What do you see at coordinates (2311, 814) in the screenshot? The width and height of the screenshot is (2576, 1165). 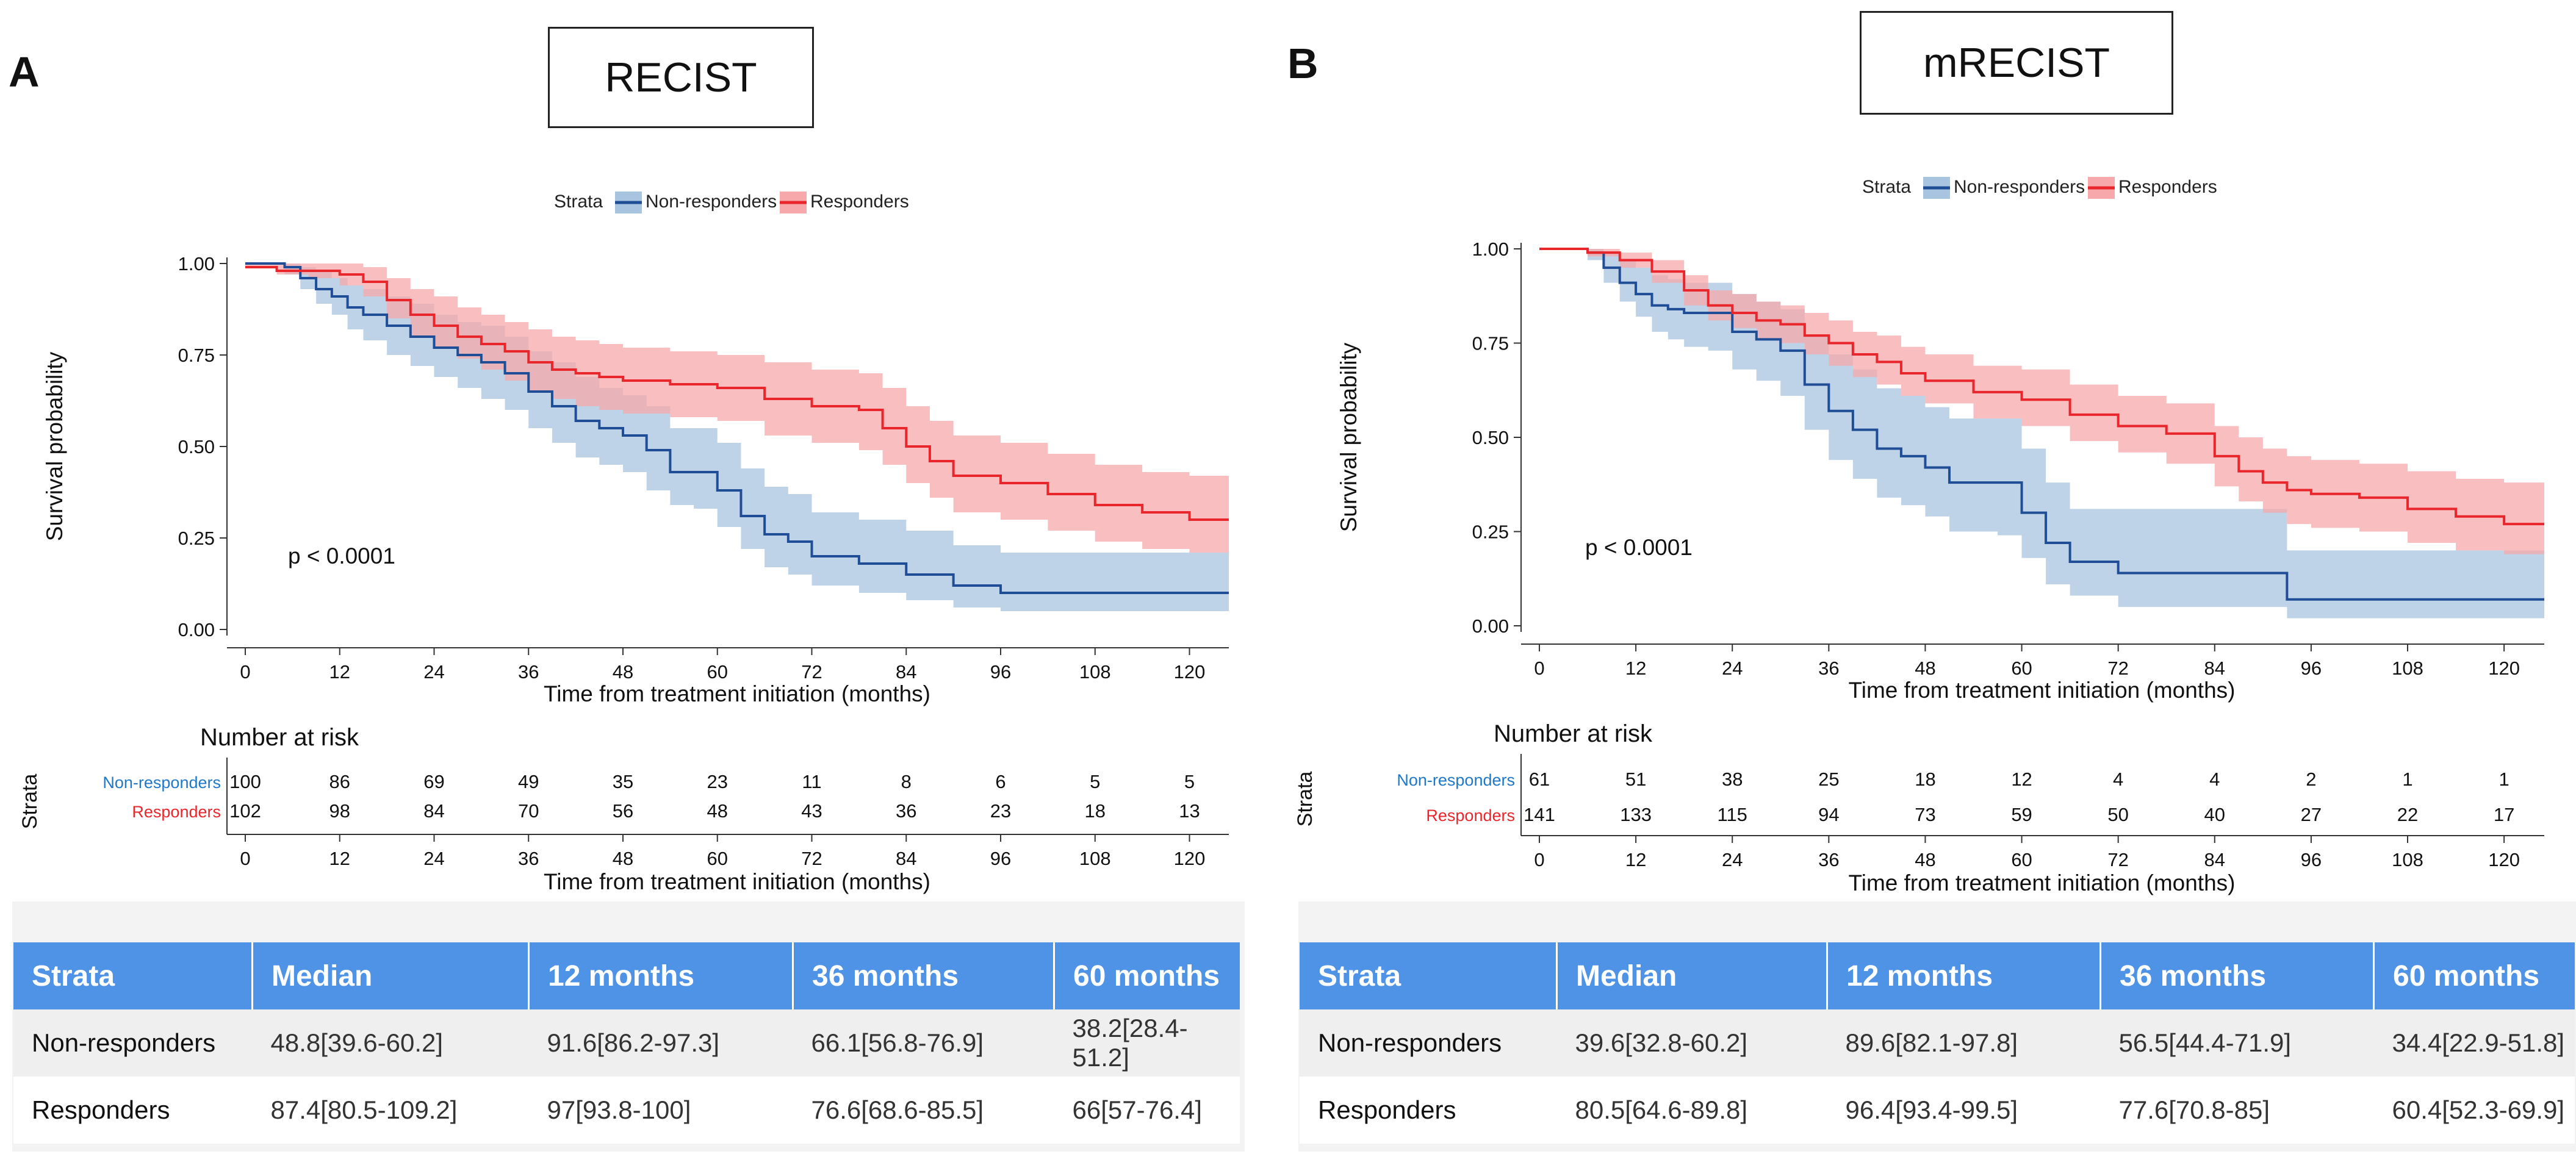 I see `risk-count: 27` at bounding box center [2311, 814].